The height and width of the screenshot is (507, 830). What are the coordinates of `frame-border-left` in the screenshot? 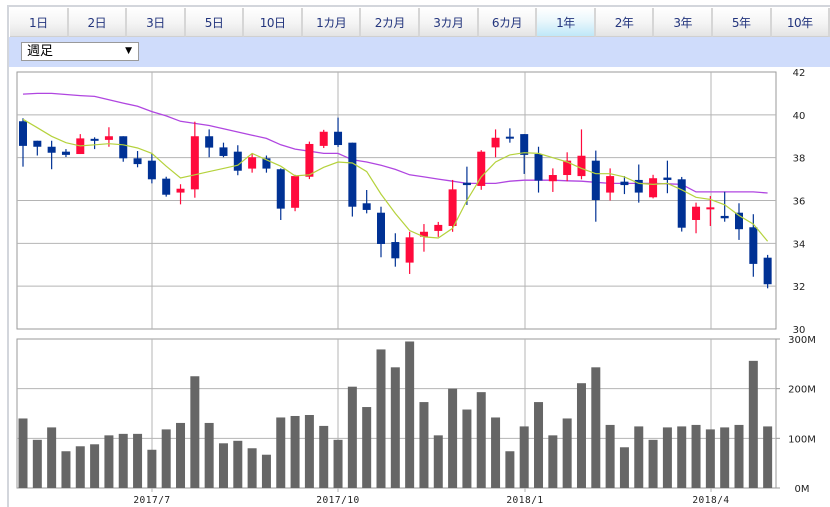 It's located at (8, 256).